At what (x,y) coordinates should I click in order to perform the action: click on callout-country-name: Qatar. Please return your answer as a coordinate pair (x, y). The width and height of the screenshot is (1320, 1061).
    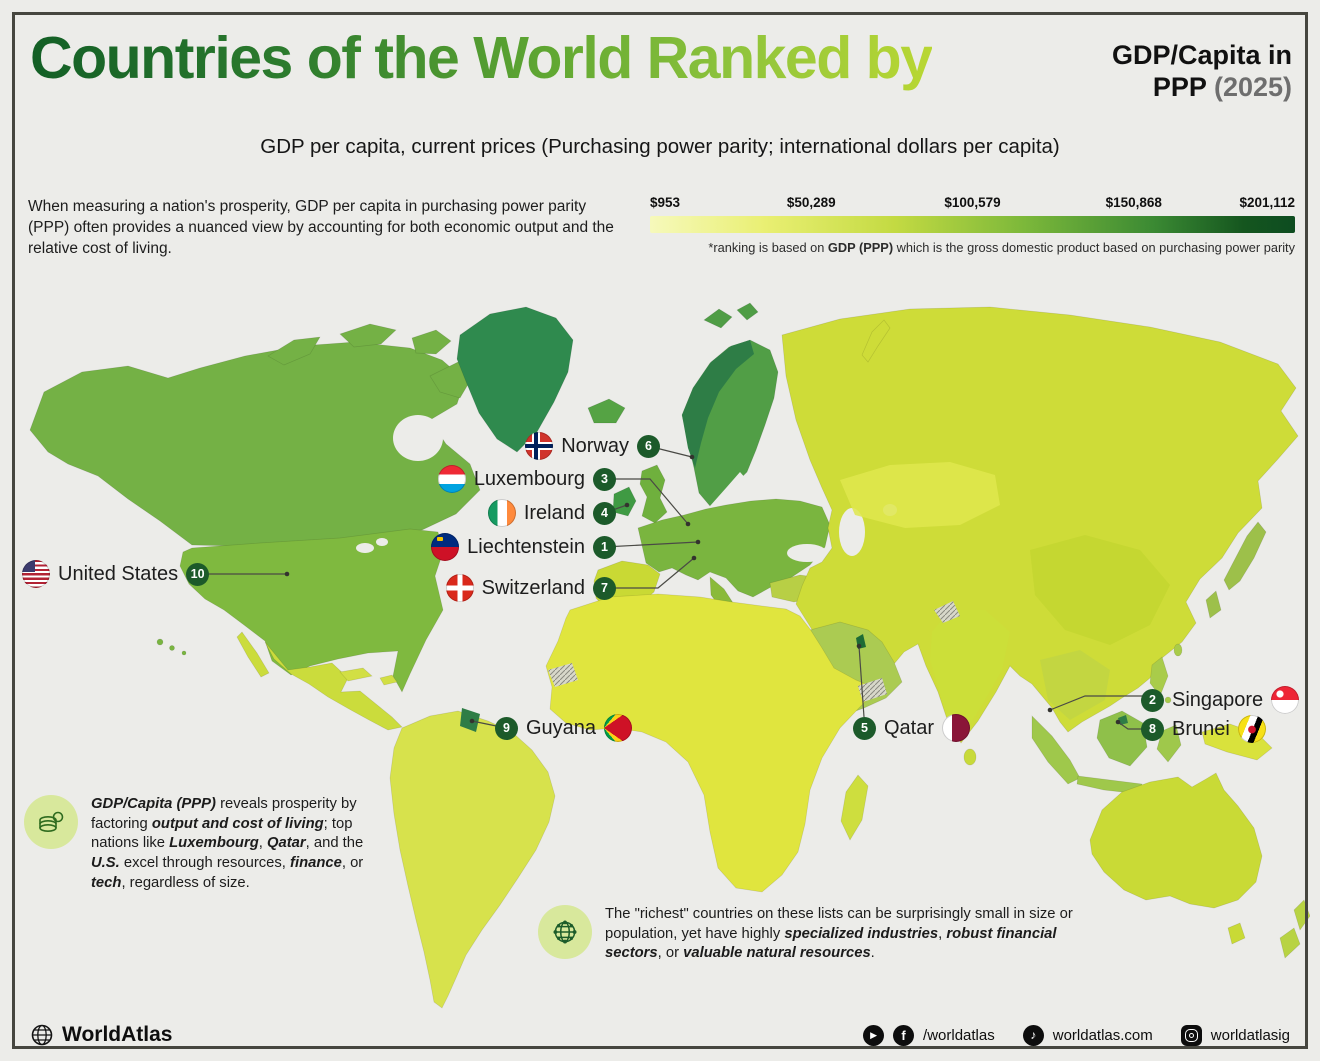
    Looking at the image, I should click on (909, 727).